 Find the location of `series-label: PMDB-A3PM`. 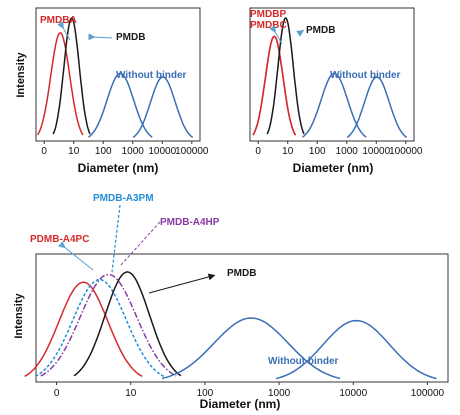

series-label: PMDB-A3PM is located at coordinates (123, 198).